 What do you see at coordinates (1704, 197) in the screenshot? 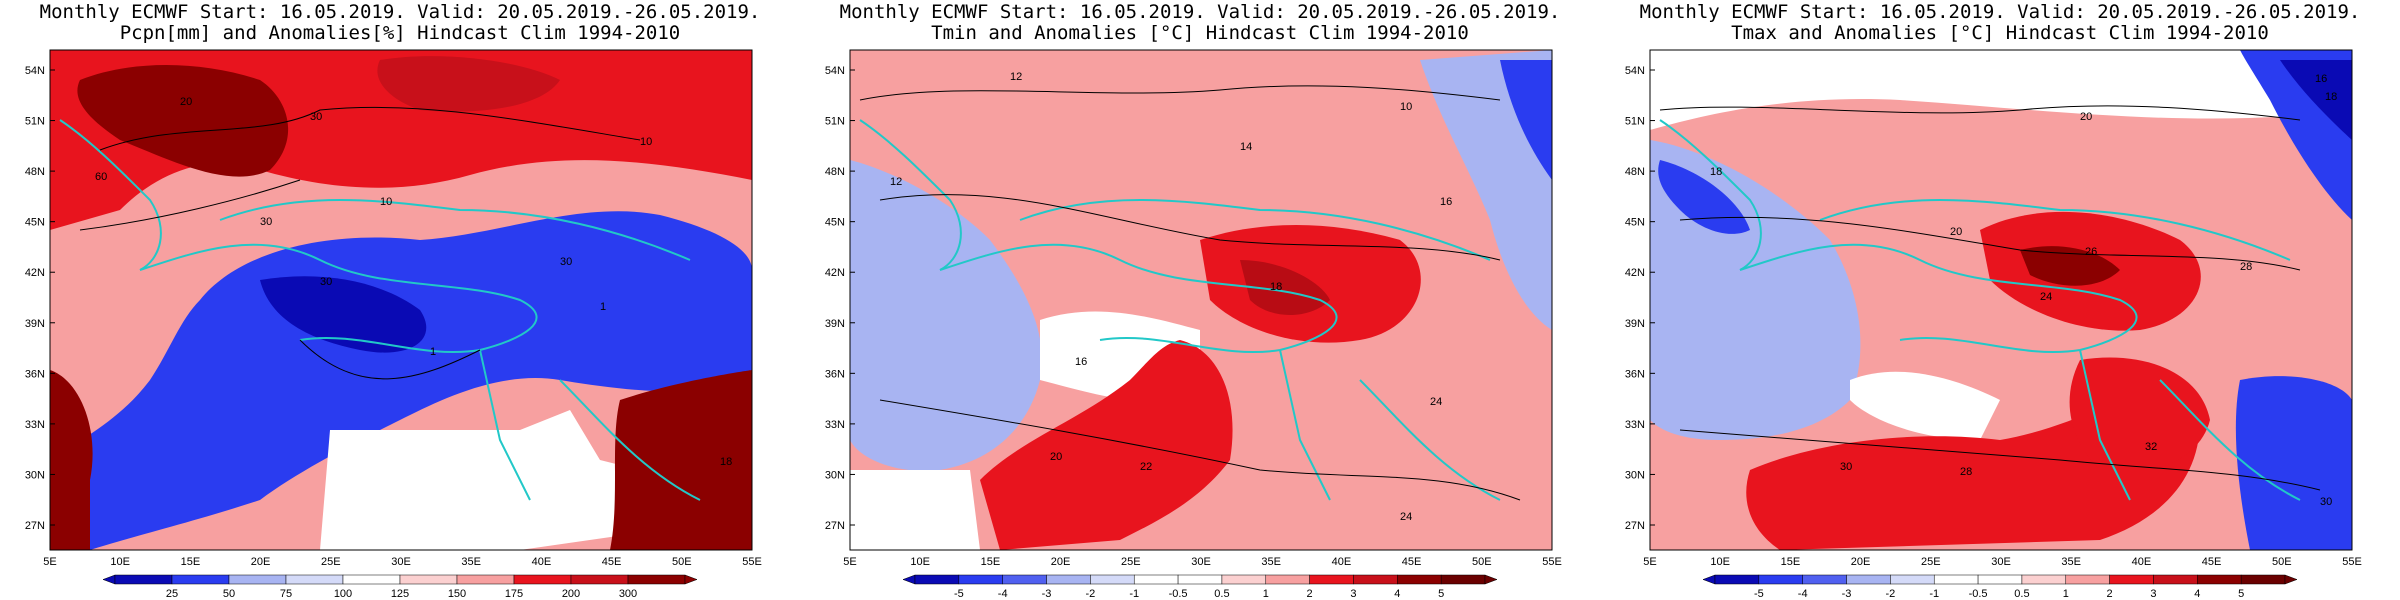
I see `anomaly-region-very-cold-iberia` at bounding box center [1704, 197].